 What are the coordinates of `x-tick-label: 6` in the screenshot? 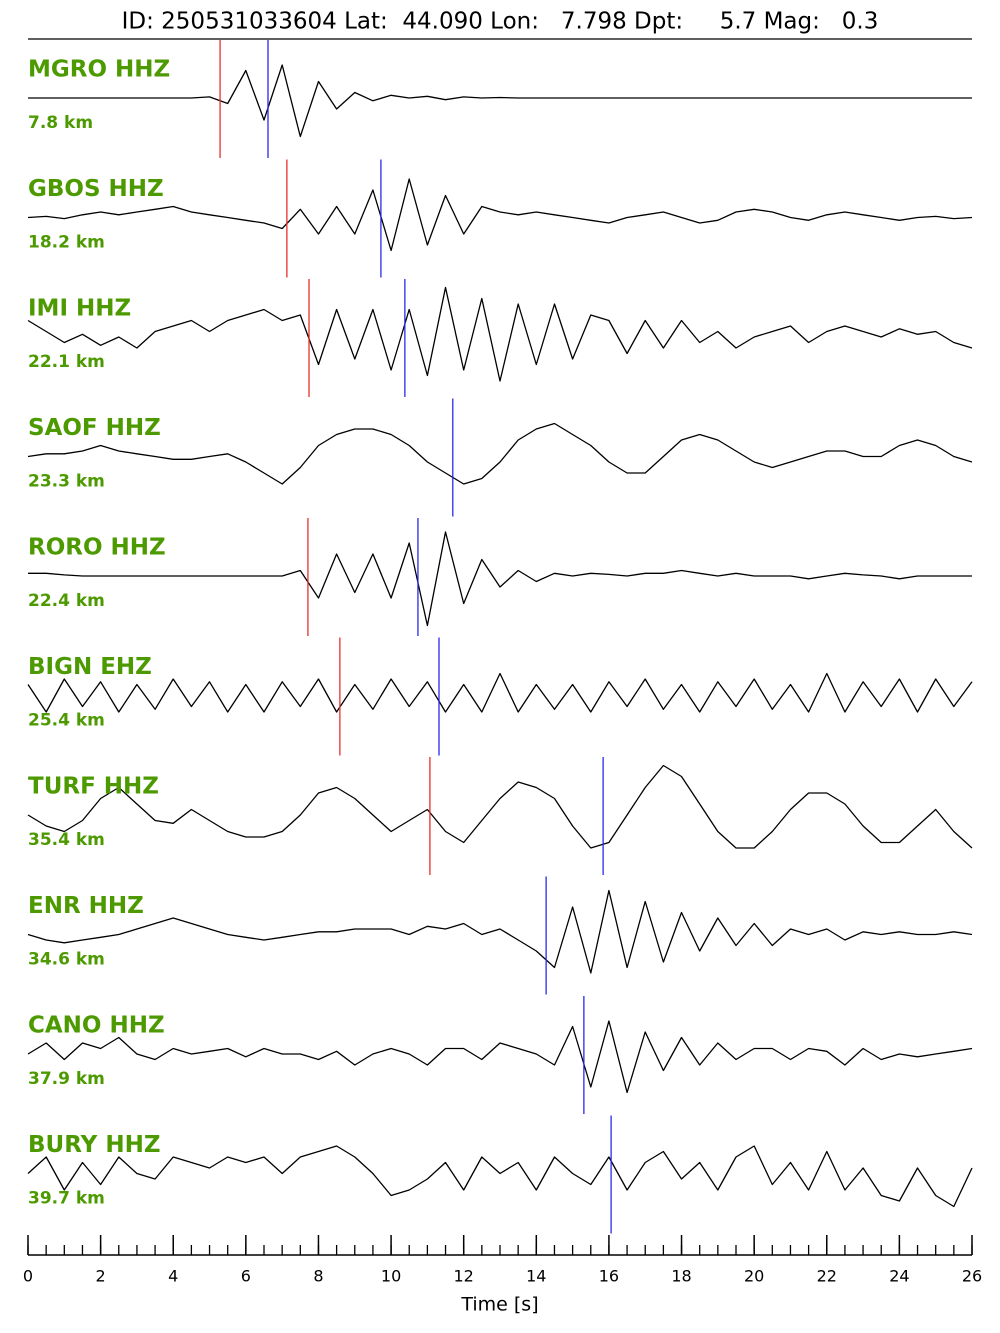 It's located at (246, 1276).